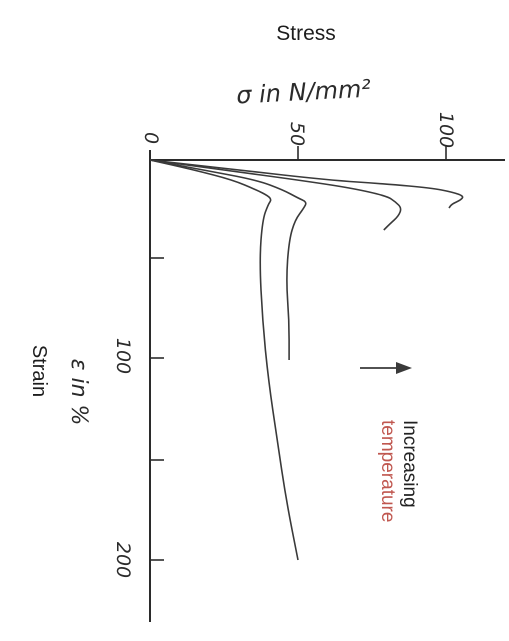 The image size is (509, 641). Describe the element at coordinates (446, 130) in the screenshot. I see `stress-tick-label-100: 100` at that location.